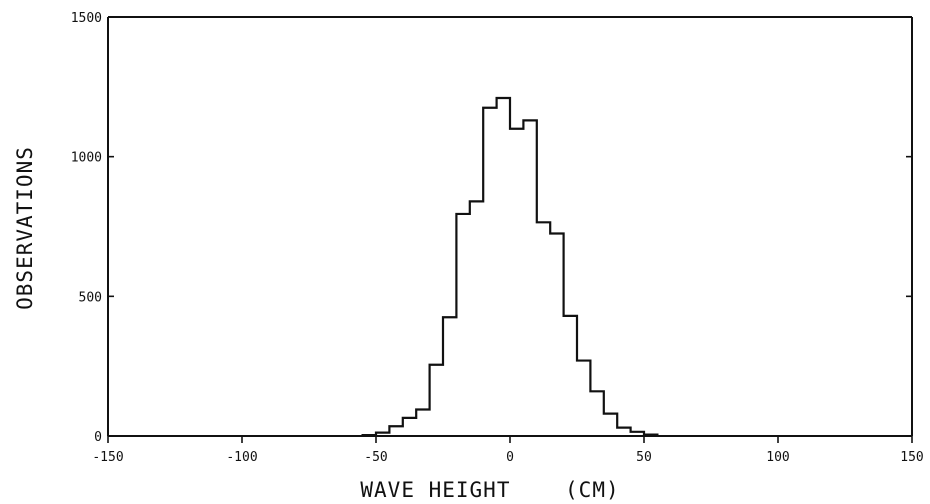  What do you see at coordinates (86, 158) in the screenshot?
I see `y-tick-label: 1000` at bounding box center [86, 158].